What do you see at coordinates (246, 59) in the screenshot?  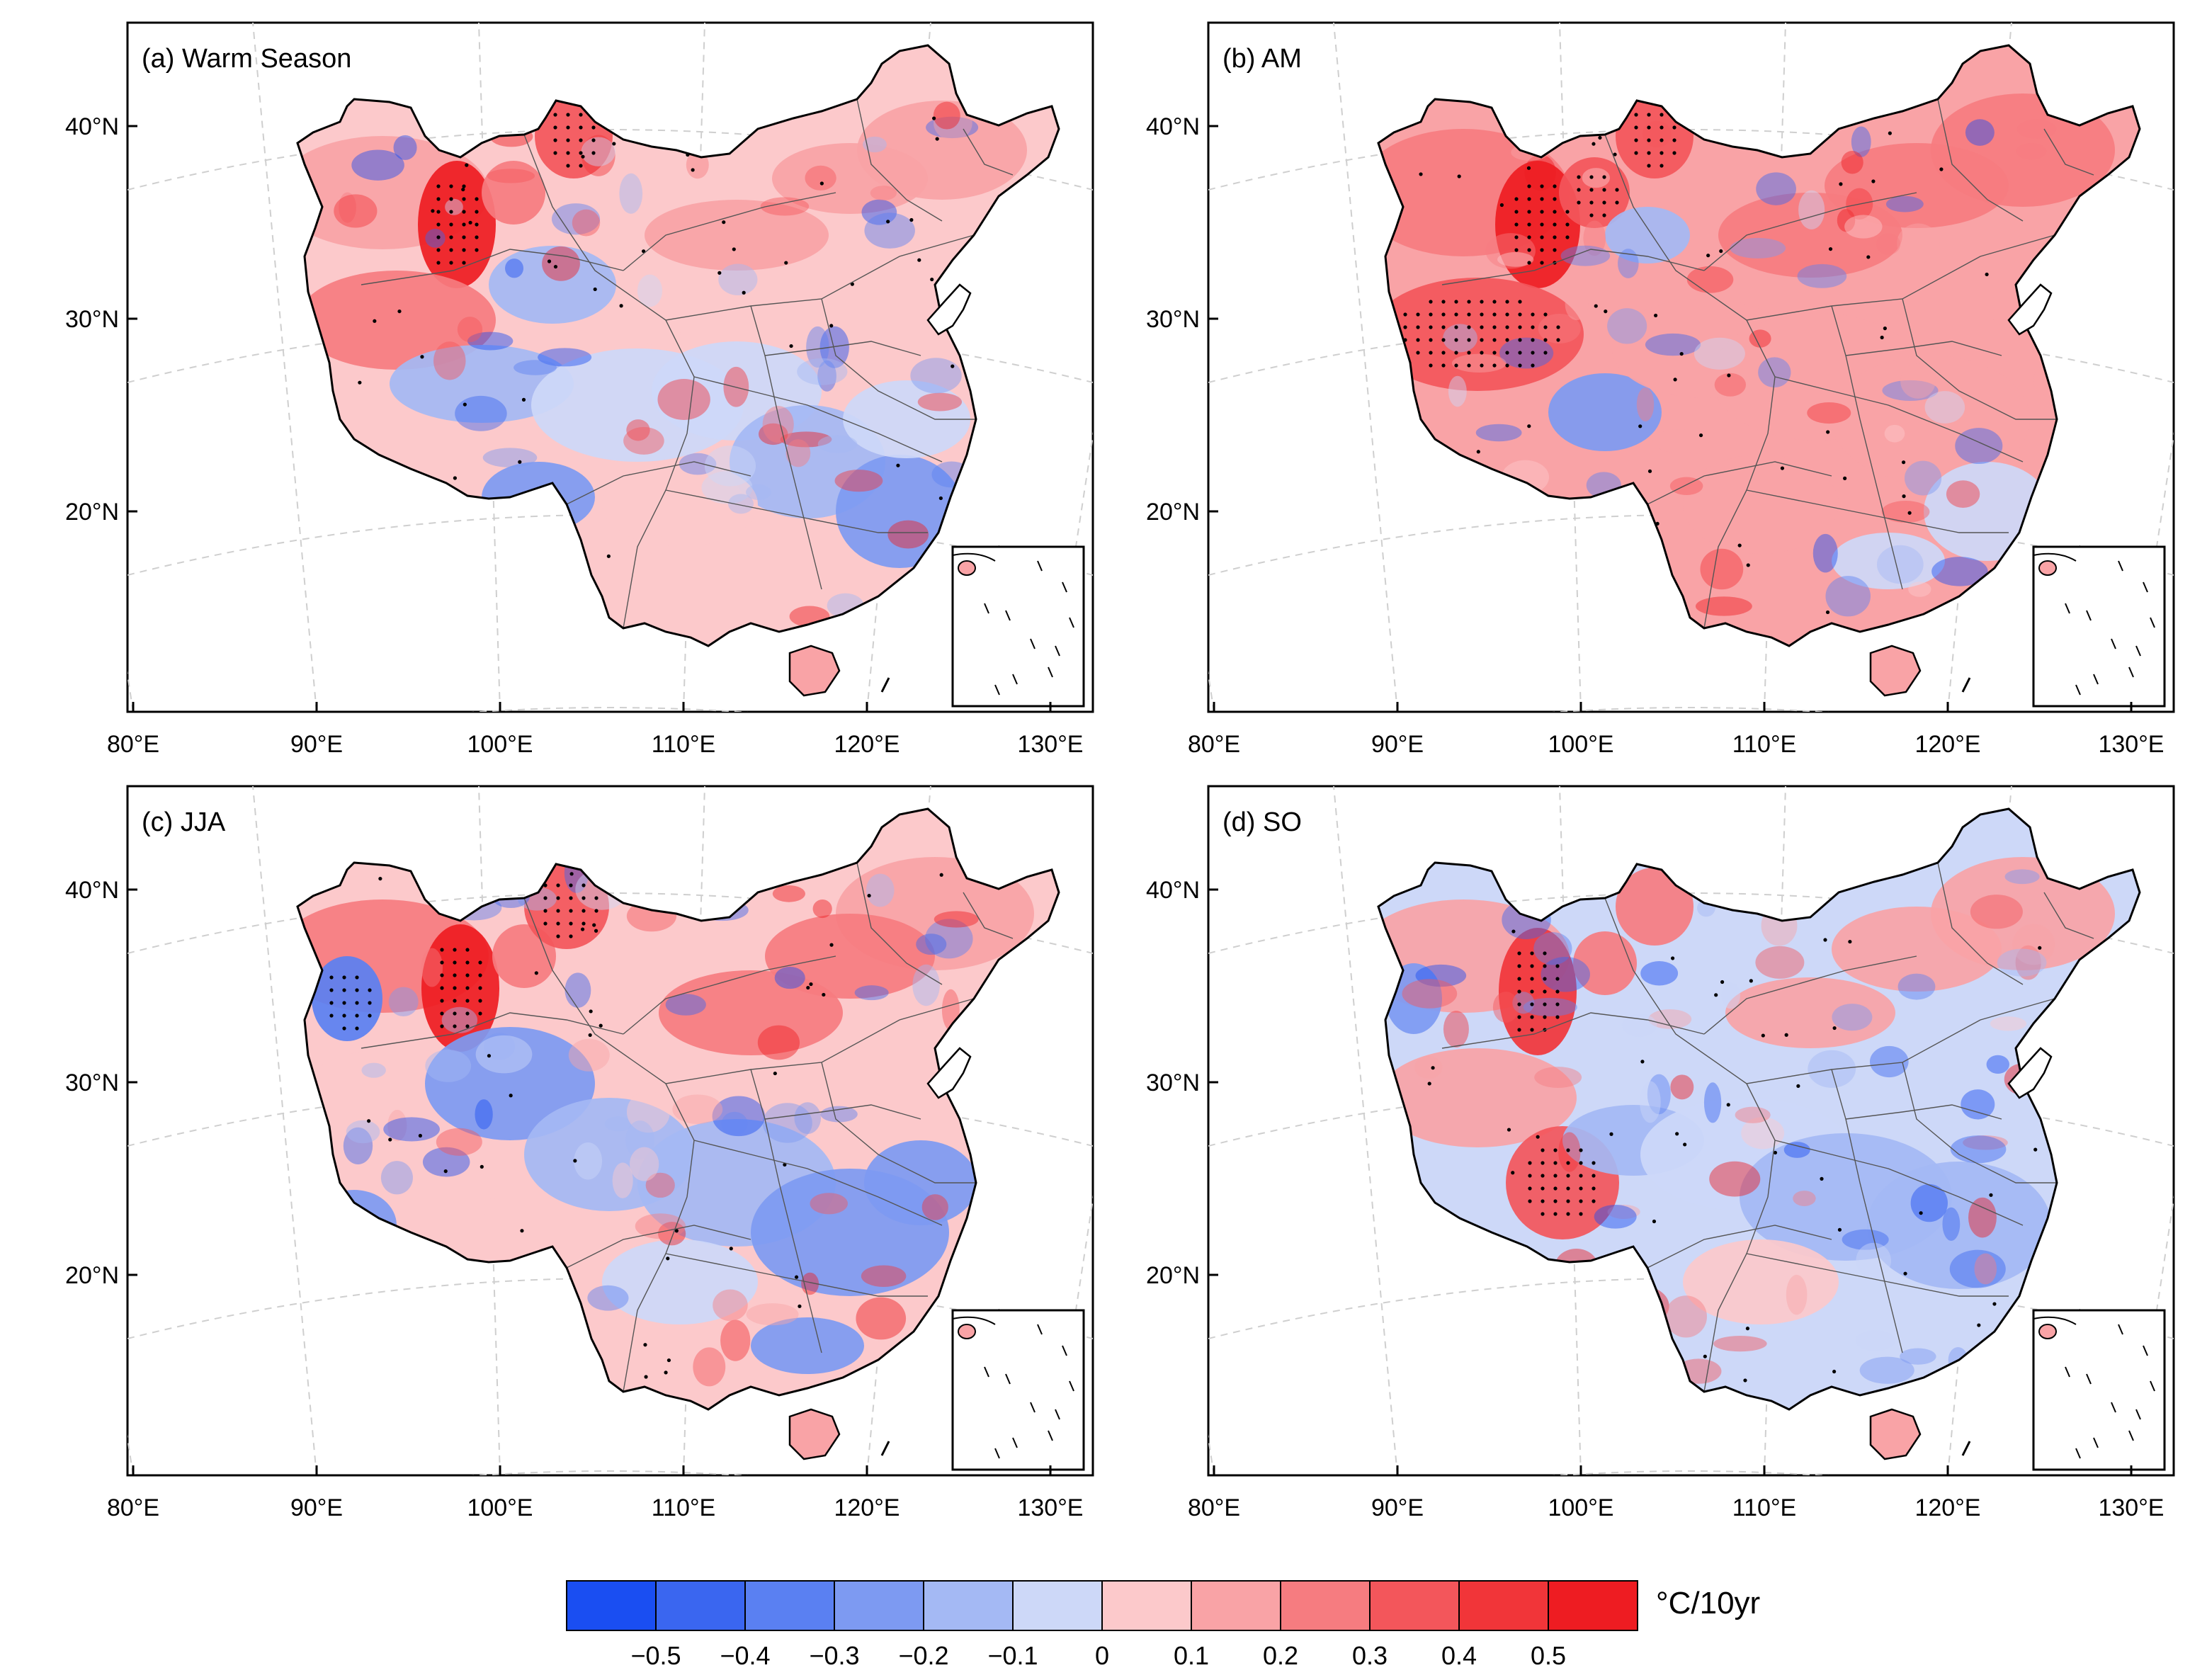 I see `panel-title: (a) Warm Season` at bounding box center [246, 59].